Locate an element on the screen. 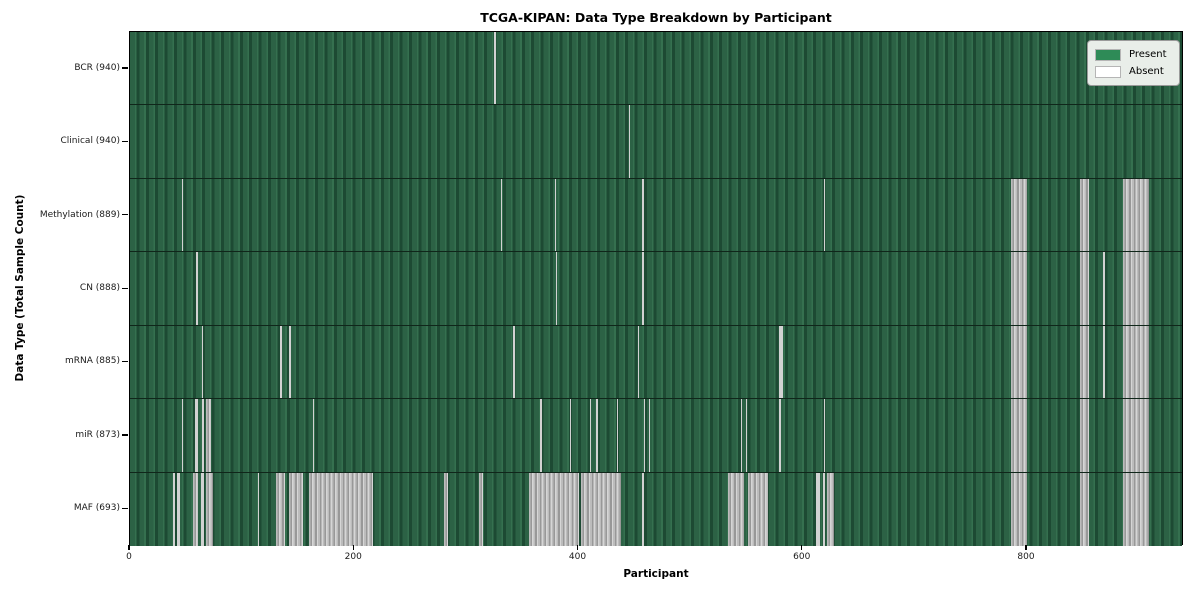  y-tick-label: MAF (693) is located at coordinates (96, 508).